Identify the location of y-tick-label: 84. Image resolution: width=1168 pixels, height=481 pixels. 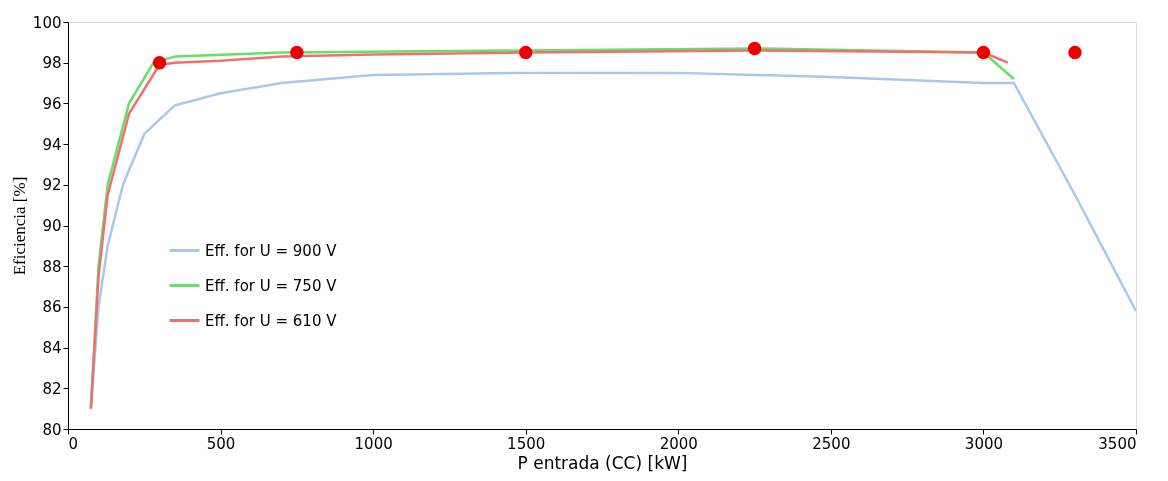
(52, 348).